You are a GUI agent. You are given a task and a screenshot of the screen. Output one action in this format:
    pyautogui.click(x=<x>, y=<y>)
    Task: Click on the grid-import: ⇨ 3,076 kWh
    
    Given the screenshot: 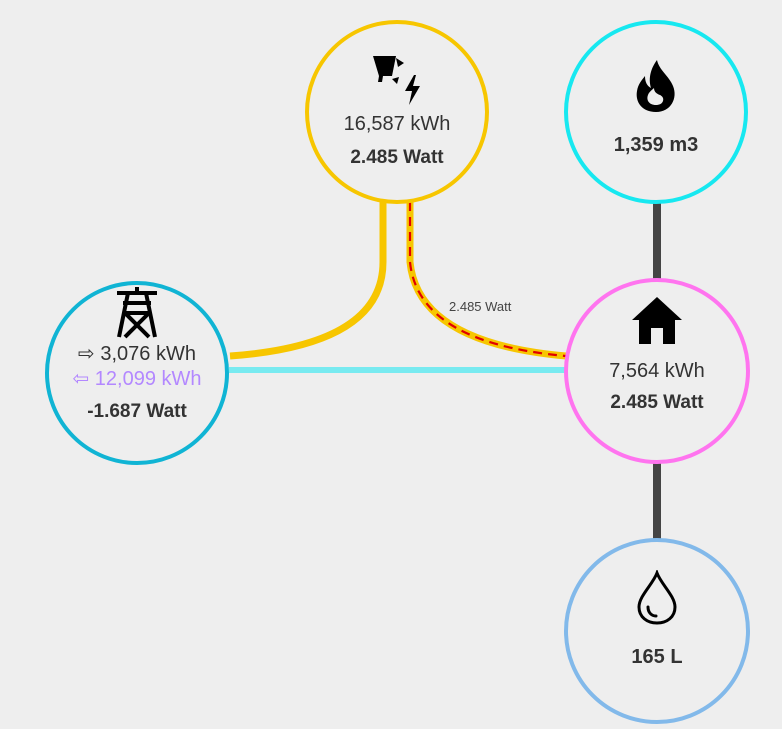 What is the action you would take?
    pyautogui.click(x=137, y=354)
    